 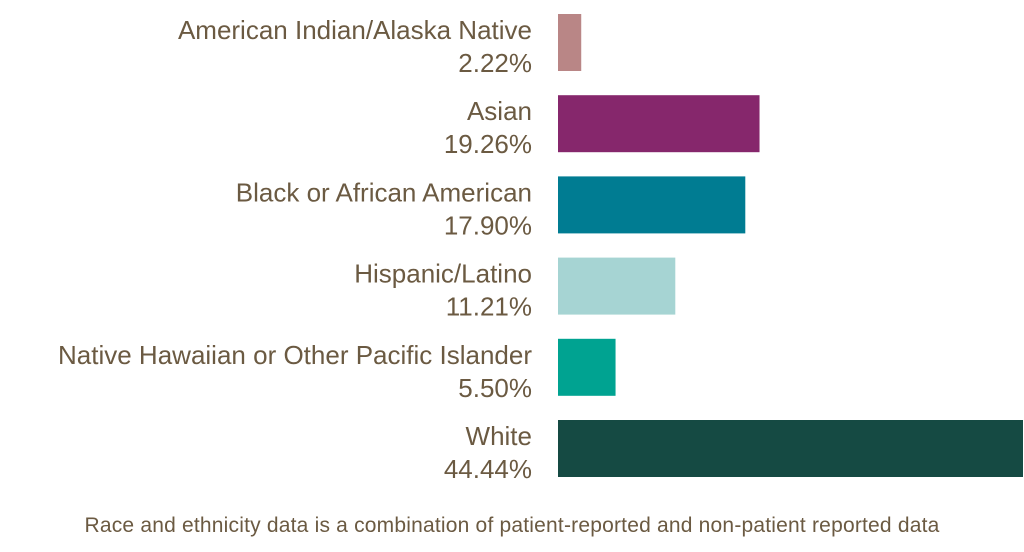 I want to click on value-label-5: 44.44%, so click(x=488, y=469).